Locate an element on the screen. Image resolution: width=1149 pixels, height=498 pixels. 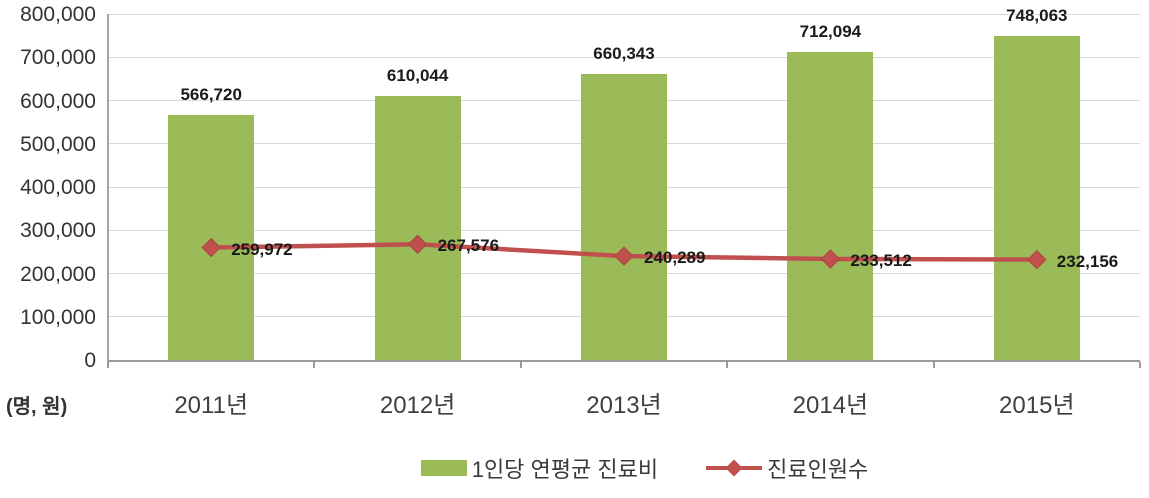
axis-unit-label: (명, 원) is located at coordinates (37, 407).